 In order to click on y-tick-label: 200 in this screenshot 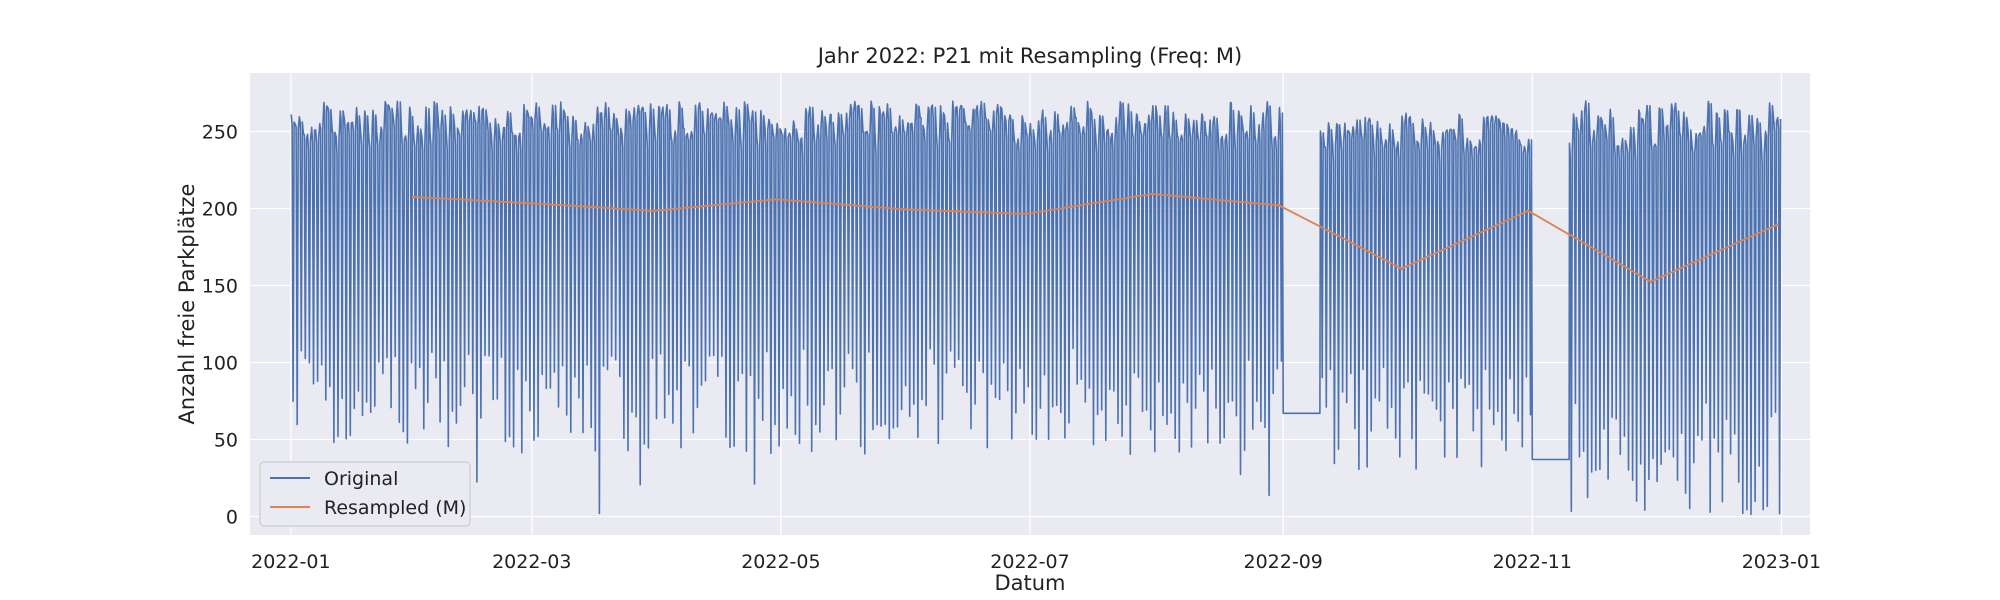, I will do `click(220, 210)`.